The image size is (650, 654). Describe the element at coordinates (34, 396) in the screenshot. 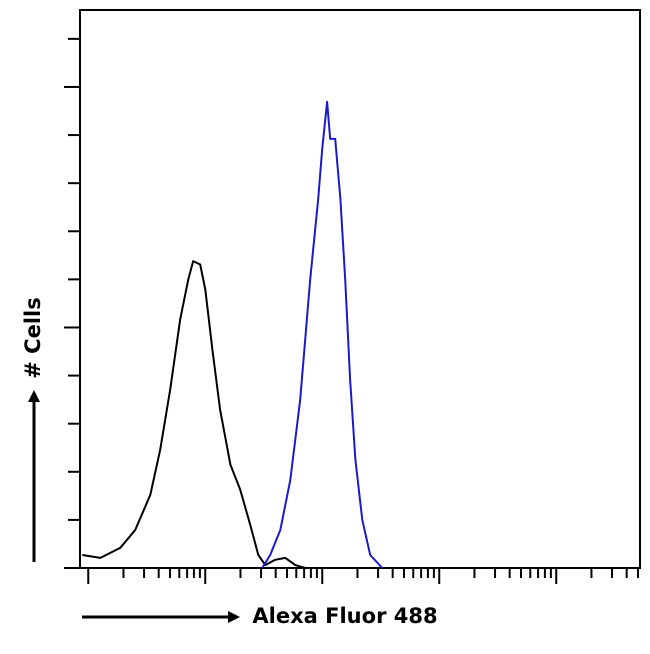

I see `y-arrow-head` at that location.